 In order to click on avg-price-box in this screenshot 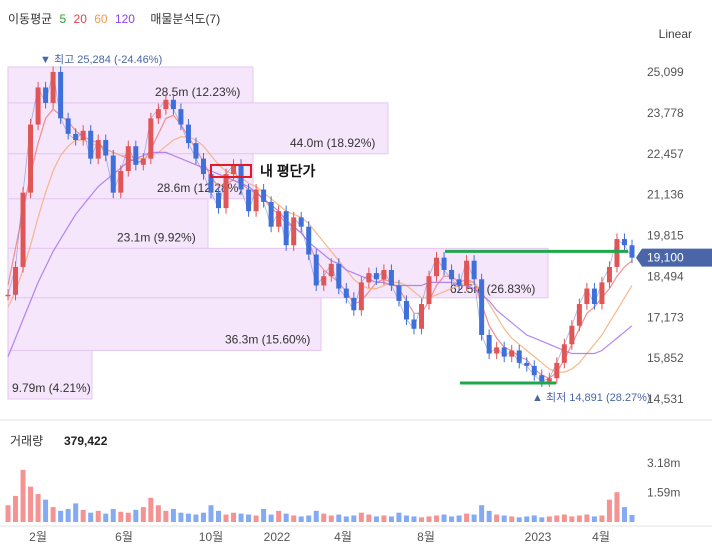, I will do `click(231, 170)`.